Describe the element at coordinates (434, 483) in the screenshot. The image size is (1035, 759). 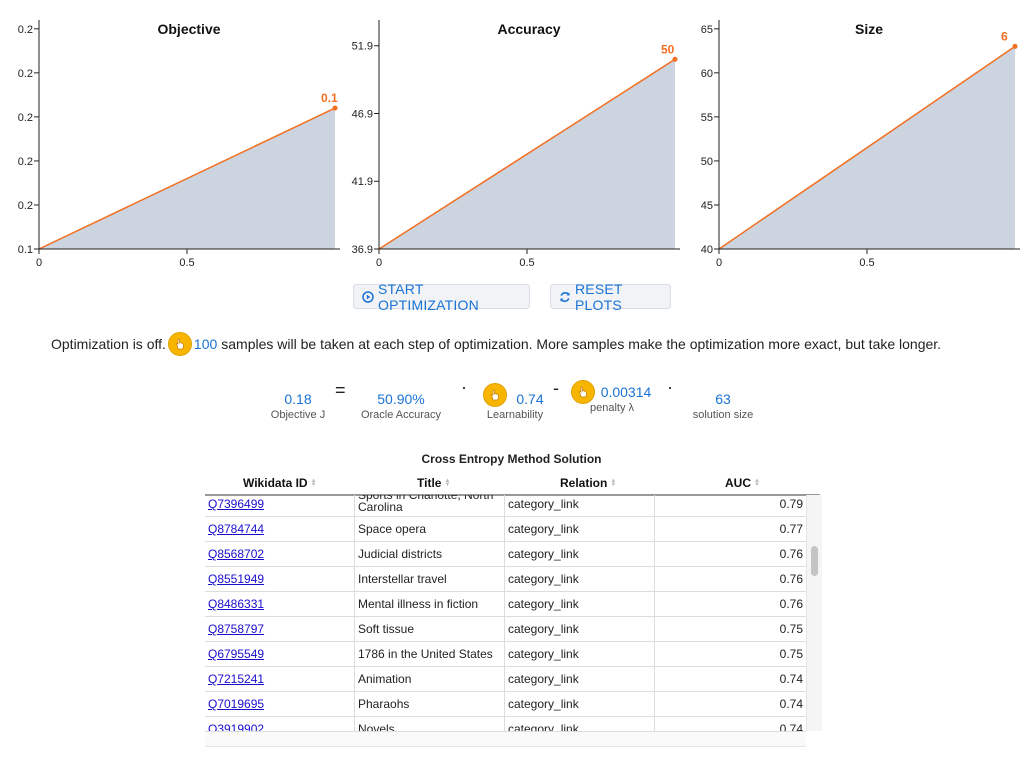
I see `header-title: Title ▲ ▼` at that location.